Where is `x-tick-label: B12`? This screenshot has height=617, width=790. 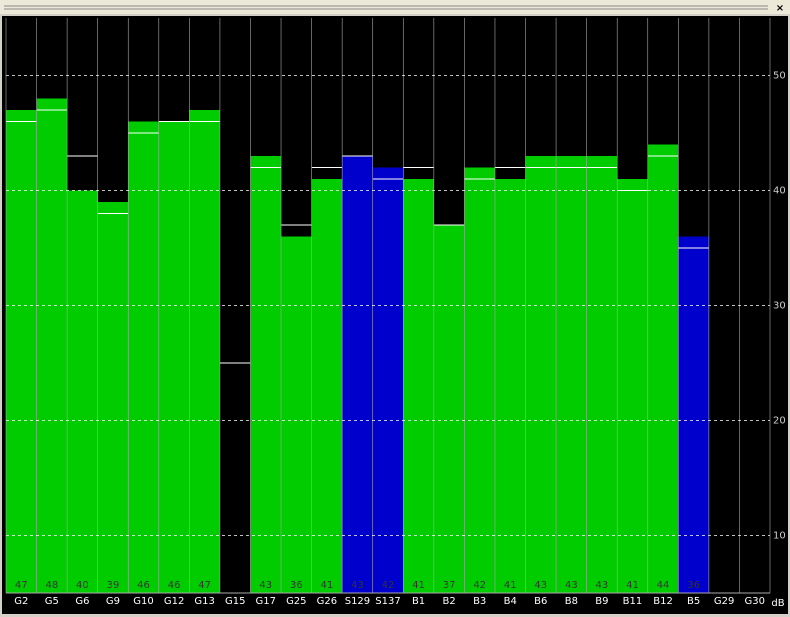 x-tick-label: B12 is located at coordinates (663, 601).